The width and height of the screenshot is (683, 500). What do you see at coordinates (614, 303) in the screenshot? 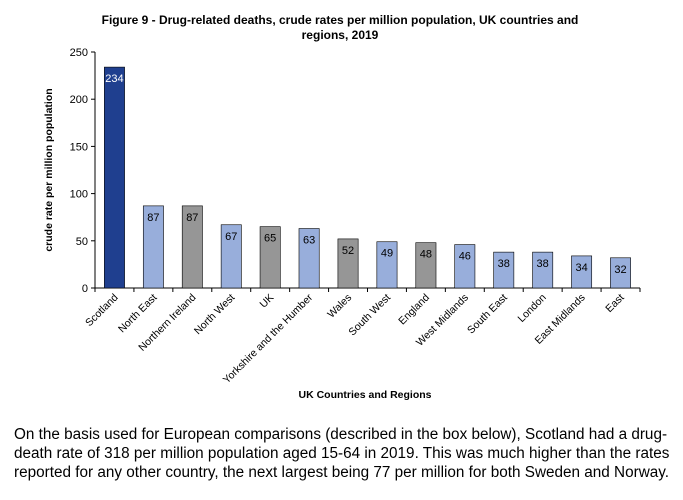
I see `x-category-label: East` at bounding box center [614, 303].